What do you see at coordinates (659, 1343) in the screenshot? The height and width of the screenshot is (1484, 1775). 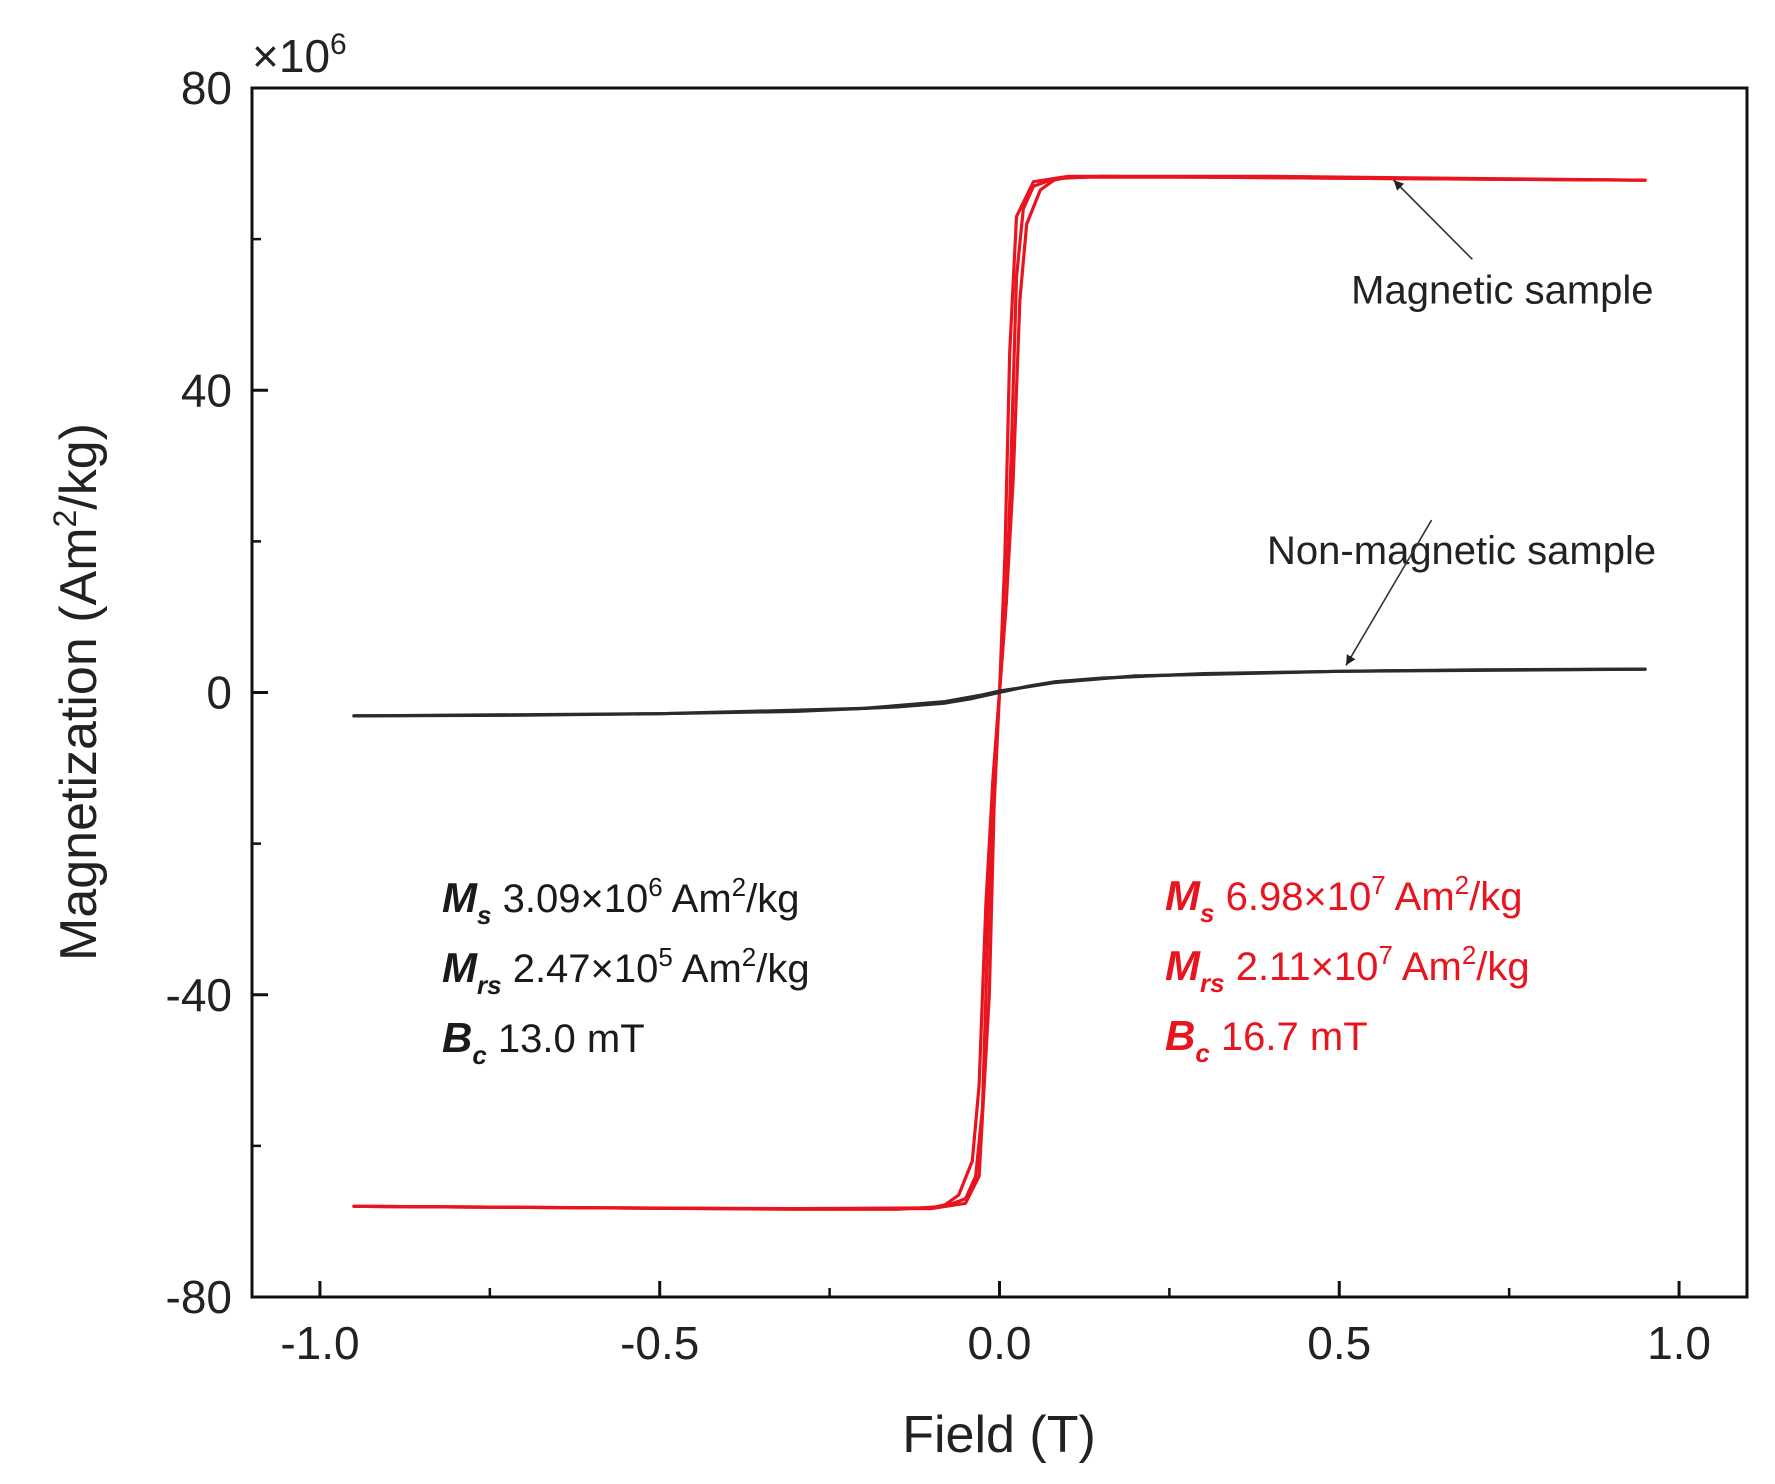 I see `x-tick-label: -0.5` at bounding box center [659, 1343].